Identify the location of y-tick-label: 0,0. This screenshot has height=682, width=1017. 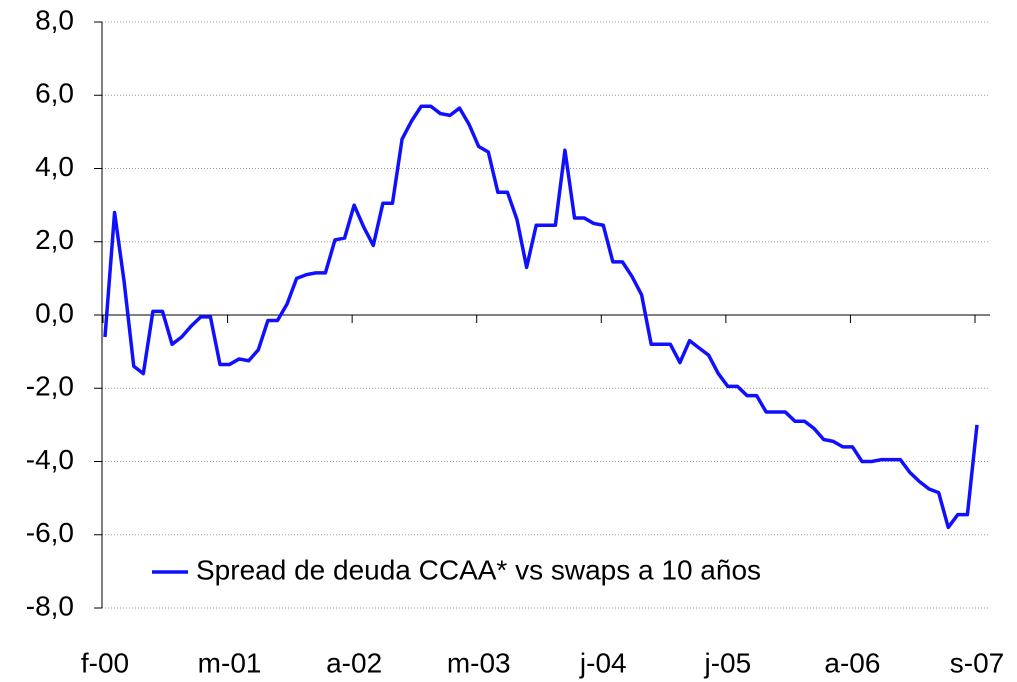
(54, 312).